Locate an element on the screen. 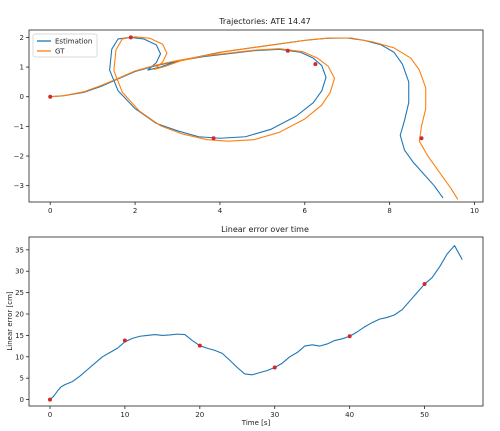  error-y-tick-label: 10 is located at coordinates (19, 357).